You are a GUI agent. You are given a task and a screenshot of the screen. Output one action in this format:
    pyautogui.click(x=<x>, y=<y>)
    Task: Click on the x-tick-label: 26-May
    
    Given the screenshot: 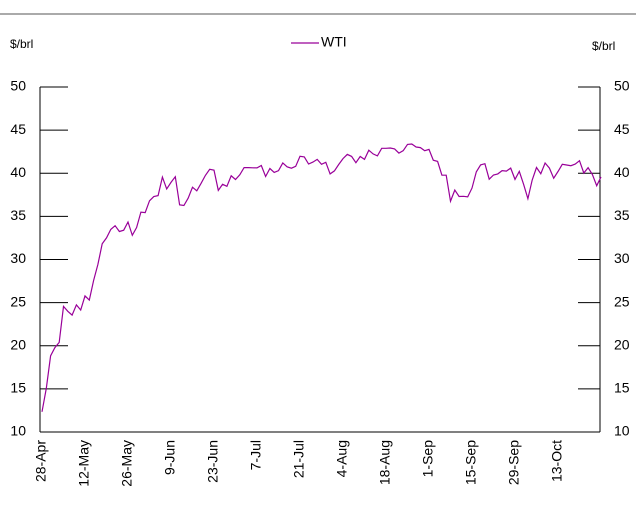 What is the action you would take?
    pyautogui.click(x=127, y=463)
    